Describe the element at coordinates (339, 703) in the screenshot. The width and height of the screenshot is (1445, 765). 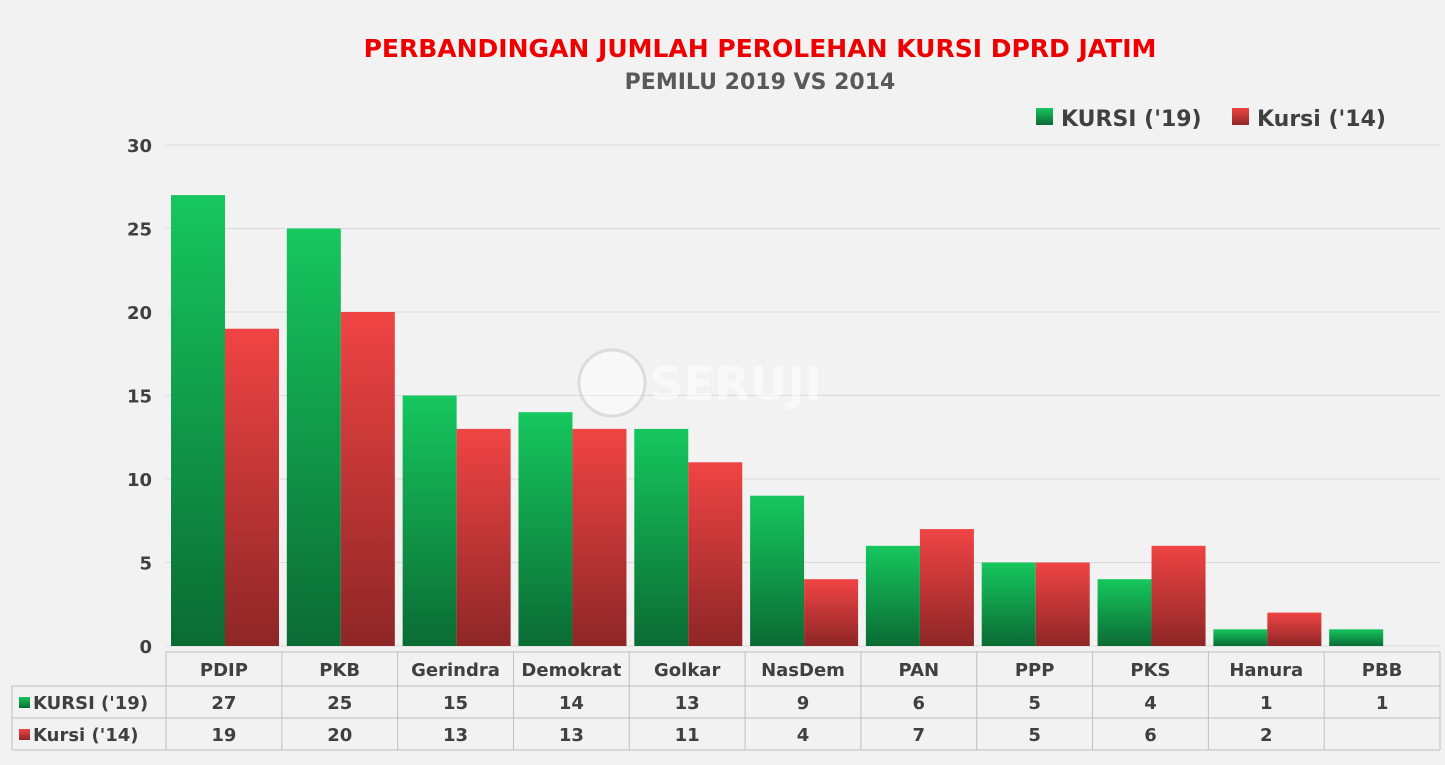
I see `table-value: 25` at that location.